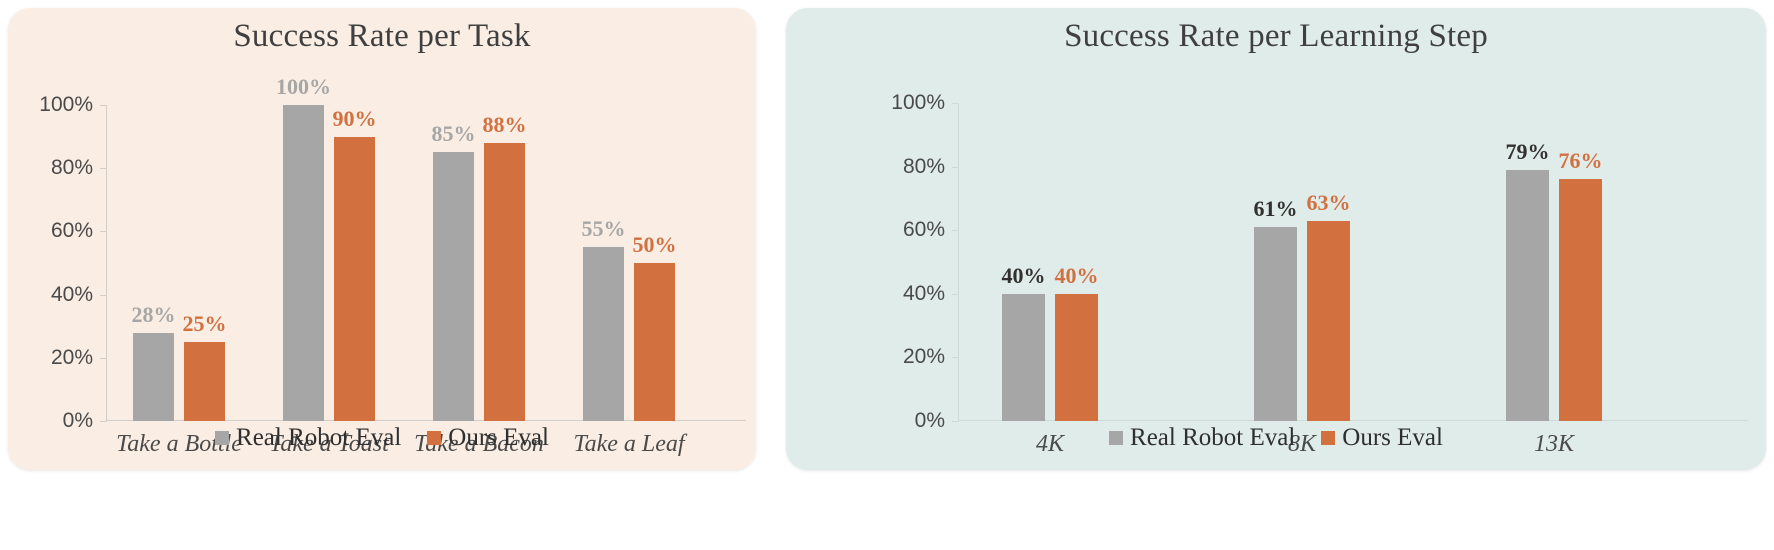 The height and width of the screenshot is (550, 1774). What do you see at coordinates (303, 86) in the screenshot?
I see `bar-value-label: 100%` at bounding box center [303, 86].